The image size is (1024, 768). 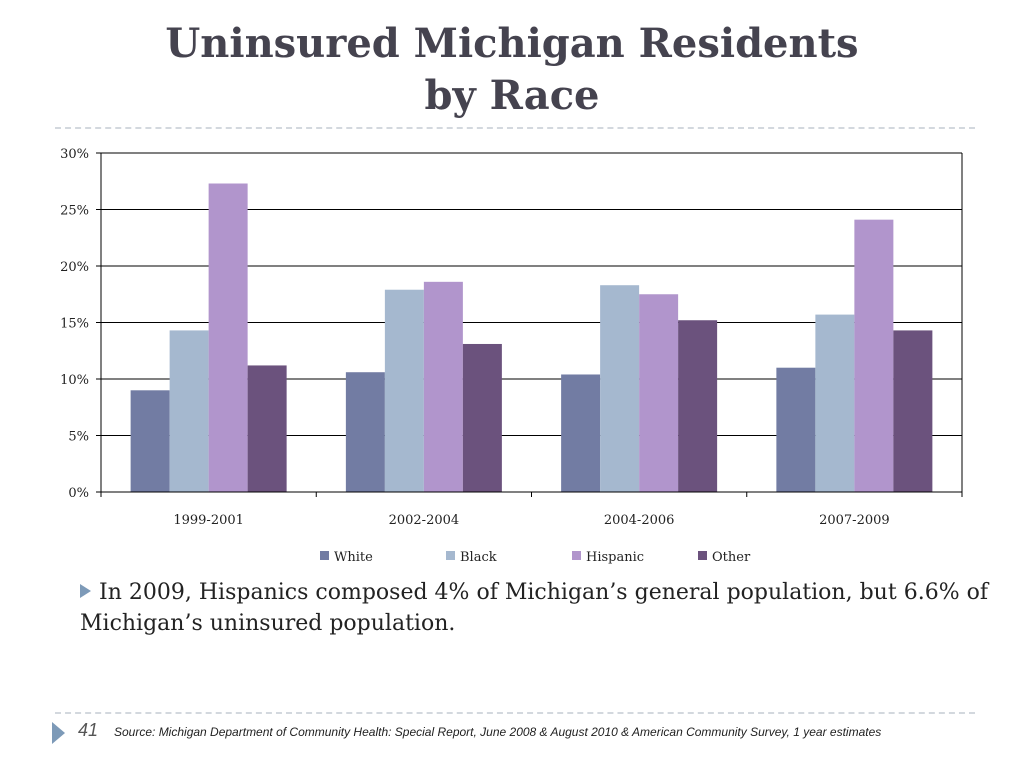 What do you see at coordinates (854, 520) in the screenshot?
I see `x-tick-label: 2007-2009` at bounding box center [854, 520].